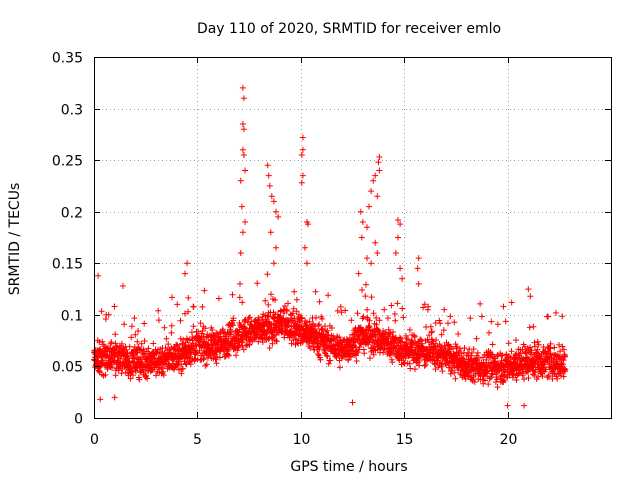 The height and width of the screenshot is (480, 640). What do you see at coordinates (509, 440) in the screenshot?
I see `x-tick-label: 20` at bounding box center [509, 440].